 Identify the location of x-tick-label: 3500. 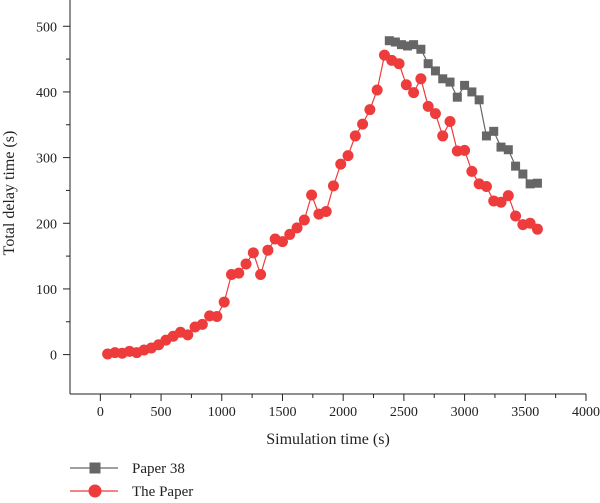
(525, 412).